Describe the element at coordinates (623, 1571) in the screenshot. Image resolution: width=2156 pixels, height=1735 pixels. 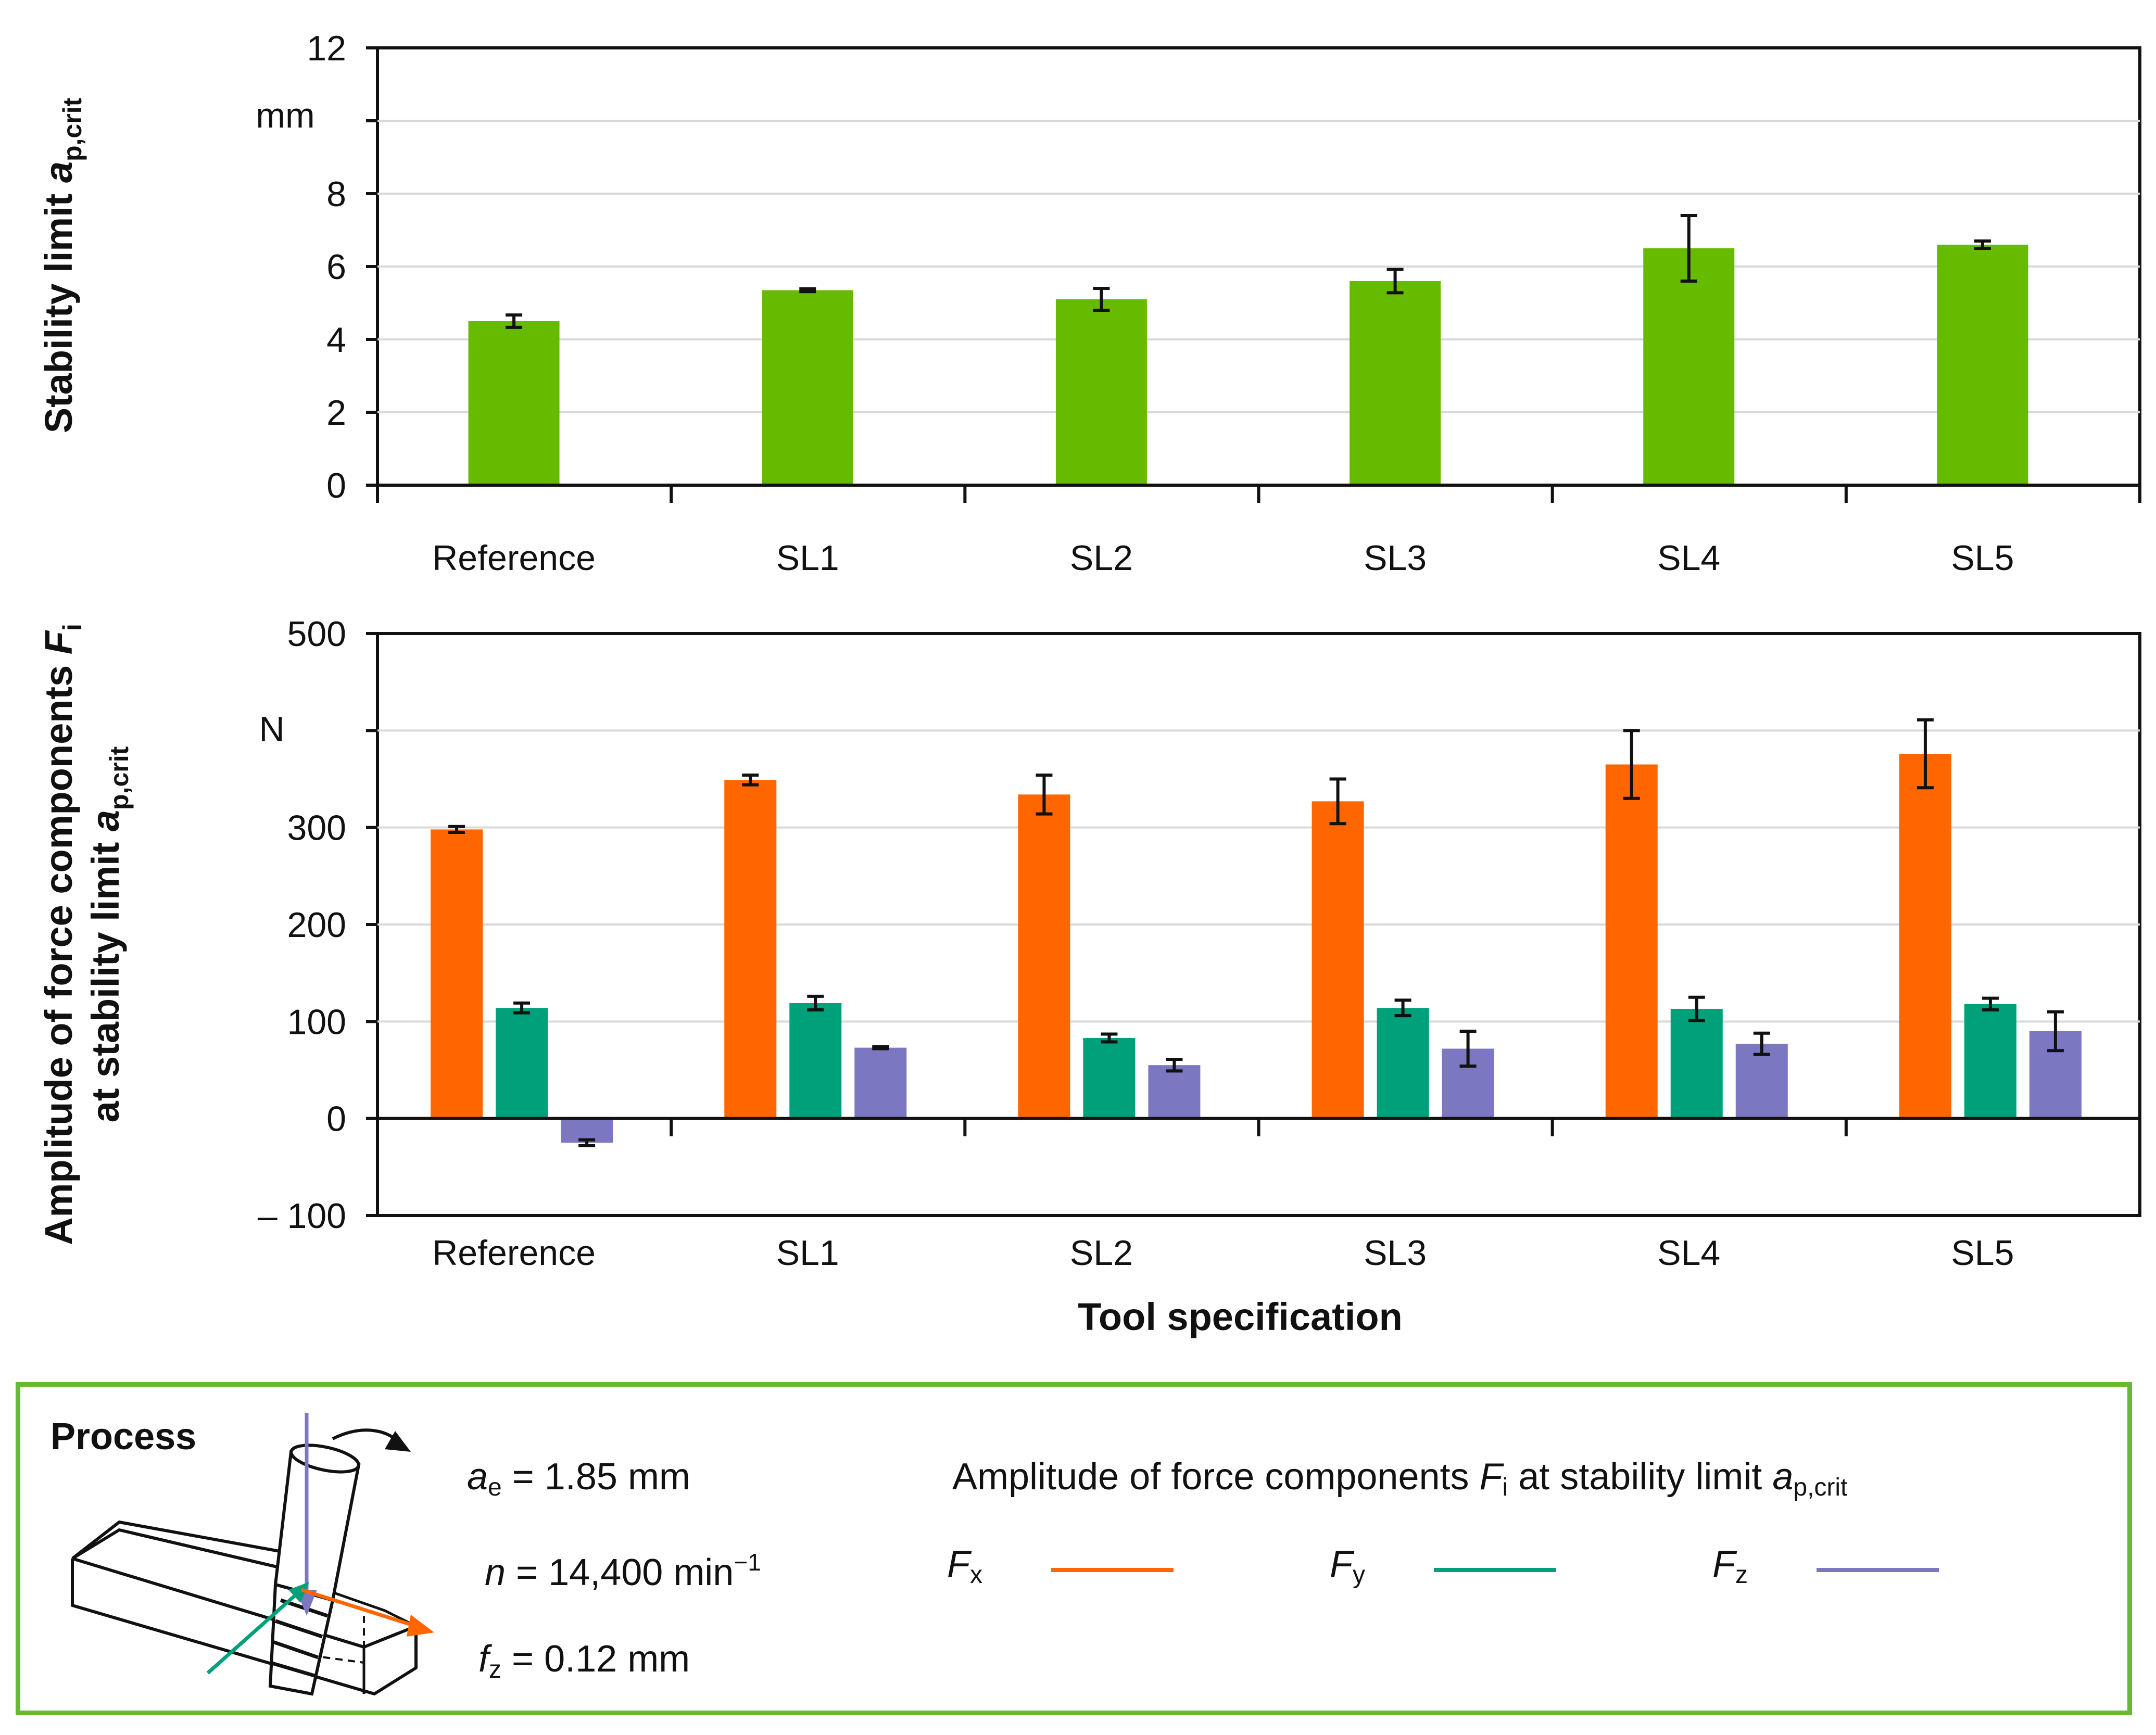
I see `n-parameter: n = 14,400 min−1` at that location.